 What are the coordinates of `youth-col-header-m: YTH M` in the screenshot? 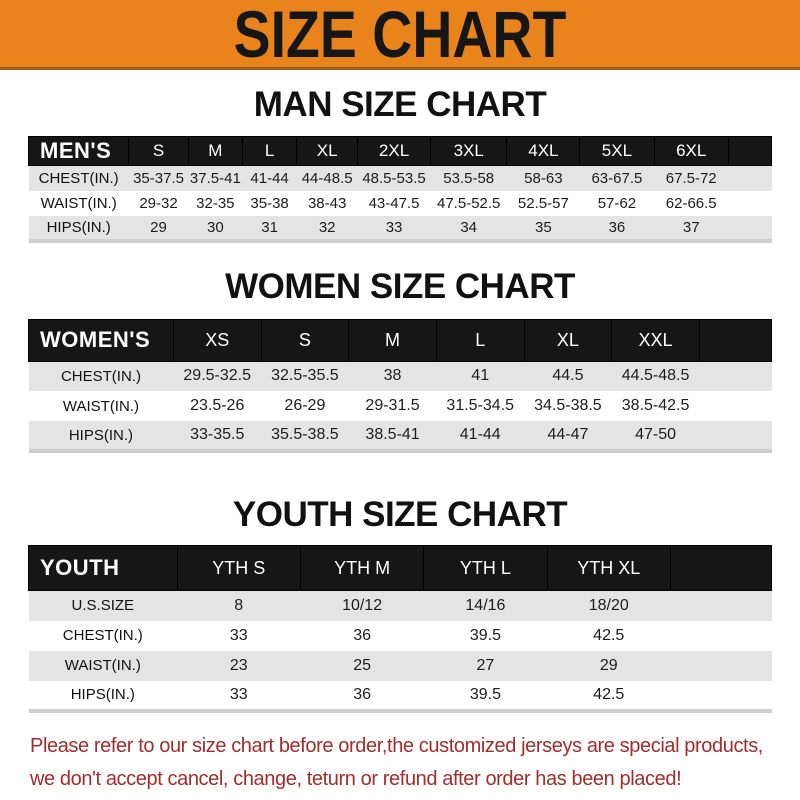 It's located at (362, 568).